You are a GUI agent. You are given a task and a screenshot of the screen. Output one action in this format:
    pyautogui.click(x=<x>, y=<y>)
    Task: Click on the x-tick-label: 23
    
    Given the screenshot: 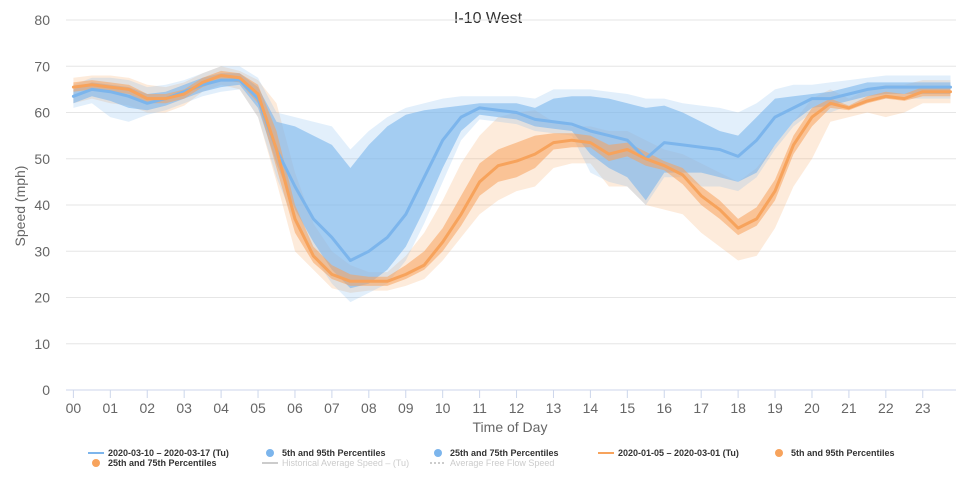 What is the action you would take?
    pyautogui.click(x=923, y=408)
    